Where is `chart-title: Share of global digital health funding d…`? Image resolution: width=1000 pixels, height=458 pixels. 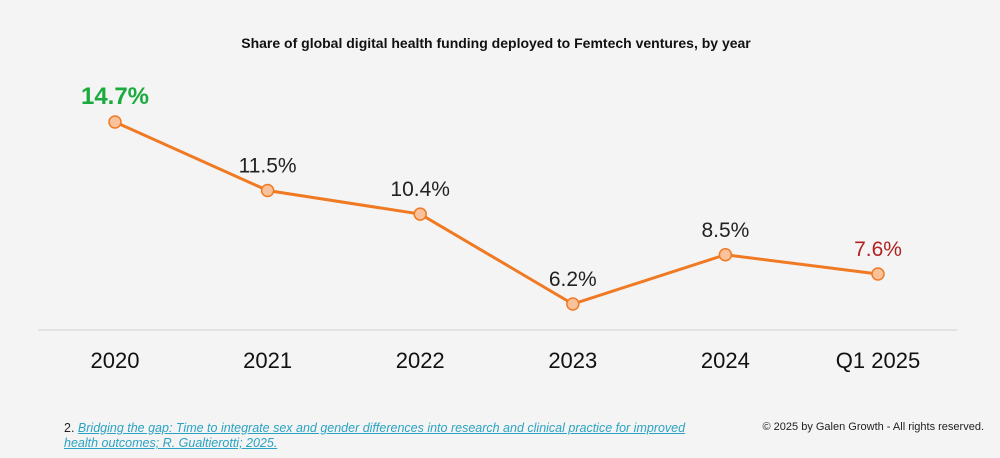 chart-title: Share of global digital health funding d… is located at coordinates (496, 43).